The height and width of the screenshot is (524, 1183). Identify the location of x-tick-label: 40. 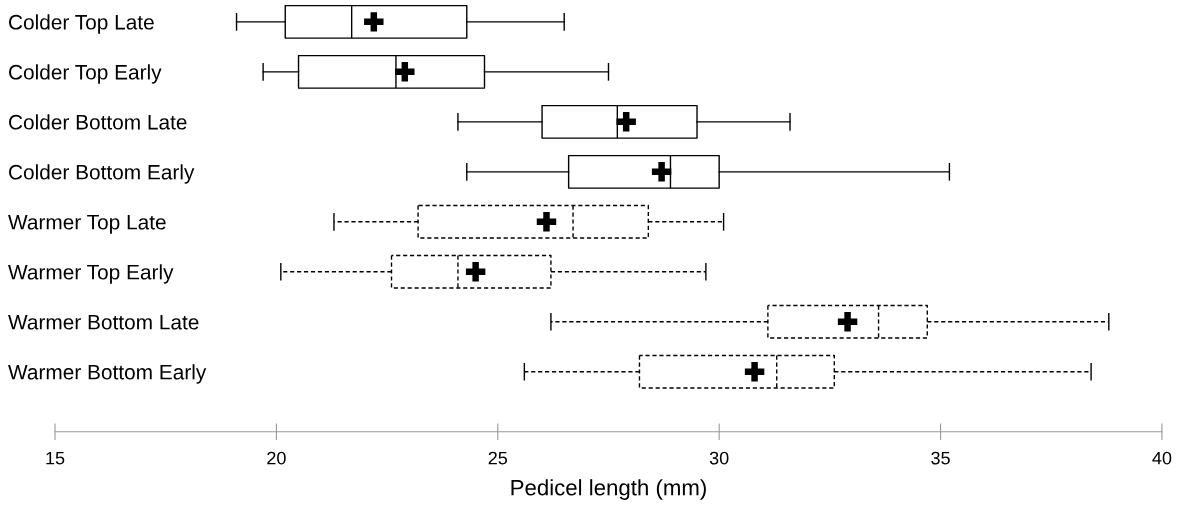
(1162, 458).